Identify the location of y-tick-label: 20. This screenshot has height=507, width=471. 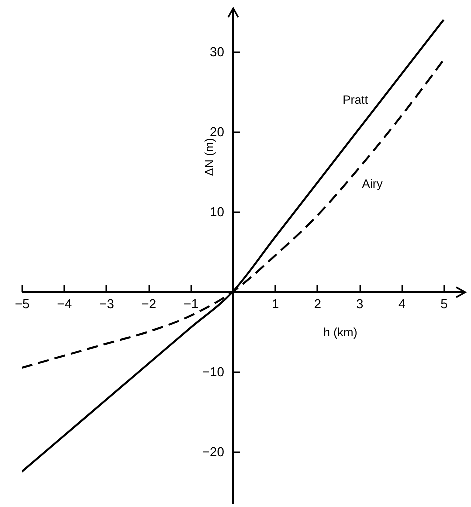
(217, 132).